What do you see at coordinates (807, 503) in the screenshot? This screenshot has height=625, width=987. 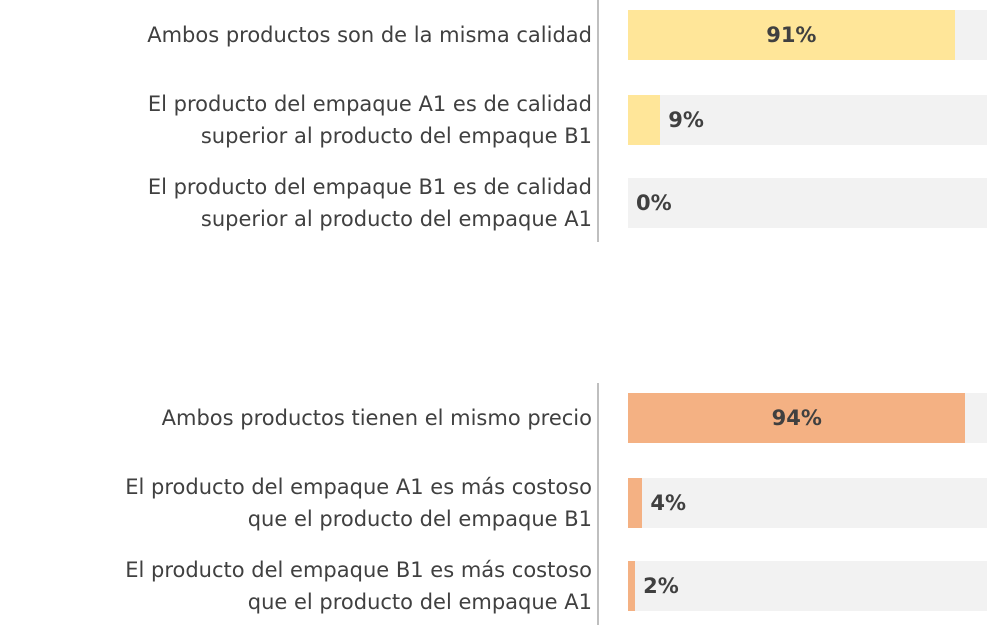 I see `bar-track: 4%` at bounding box center [807, 503].